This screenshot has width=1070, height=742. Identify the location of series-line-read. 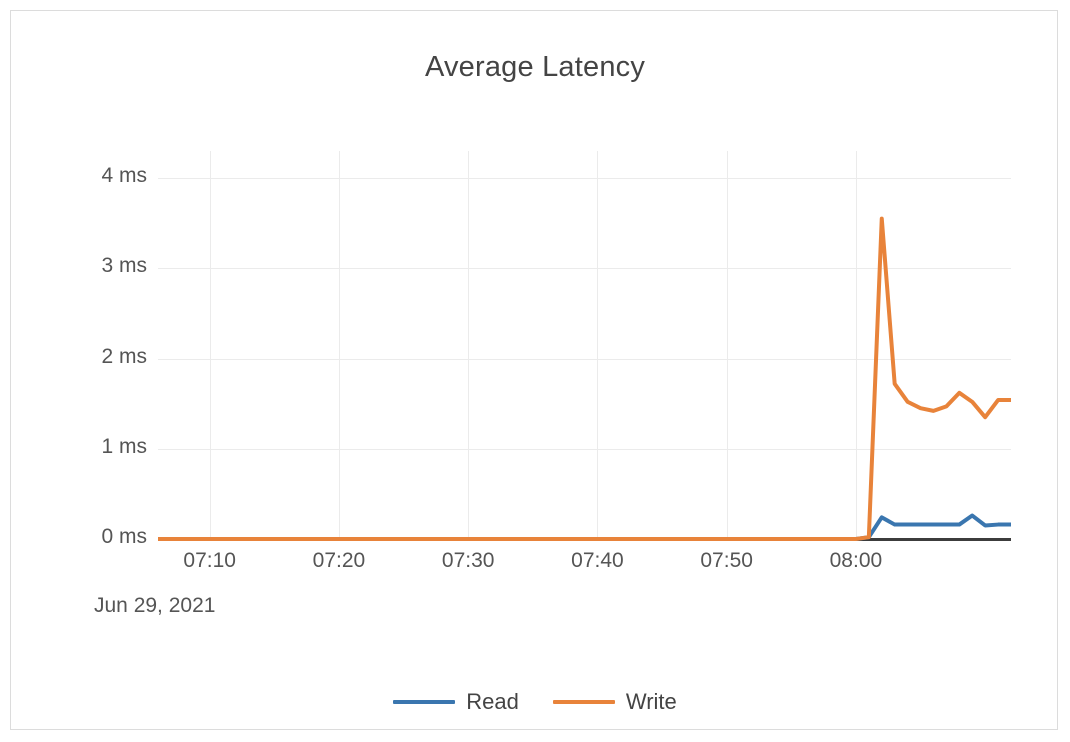
(584, 527).